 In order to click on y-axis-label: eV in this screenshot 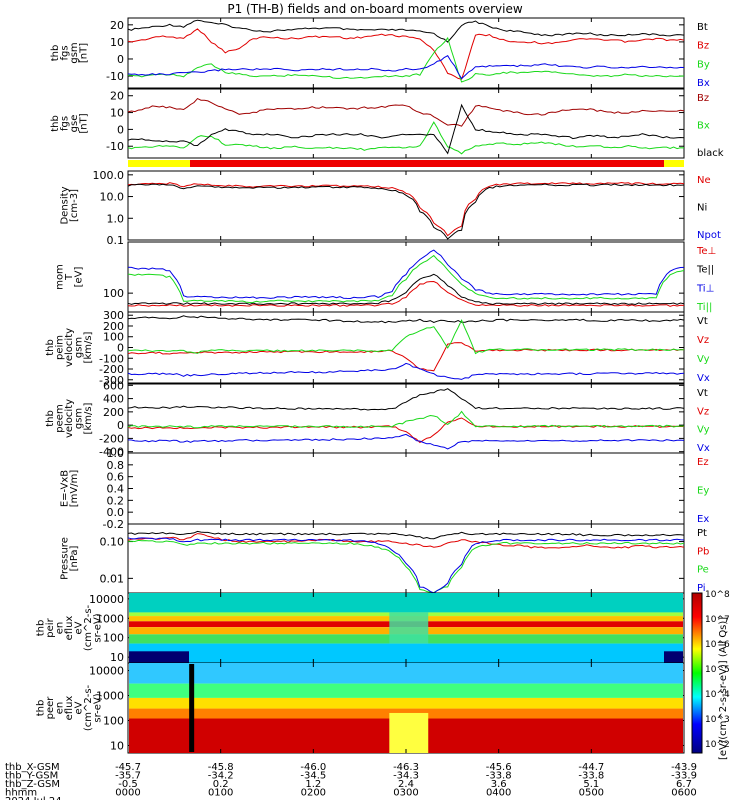, I will do `click(79, 707)`.